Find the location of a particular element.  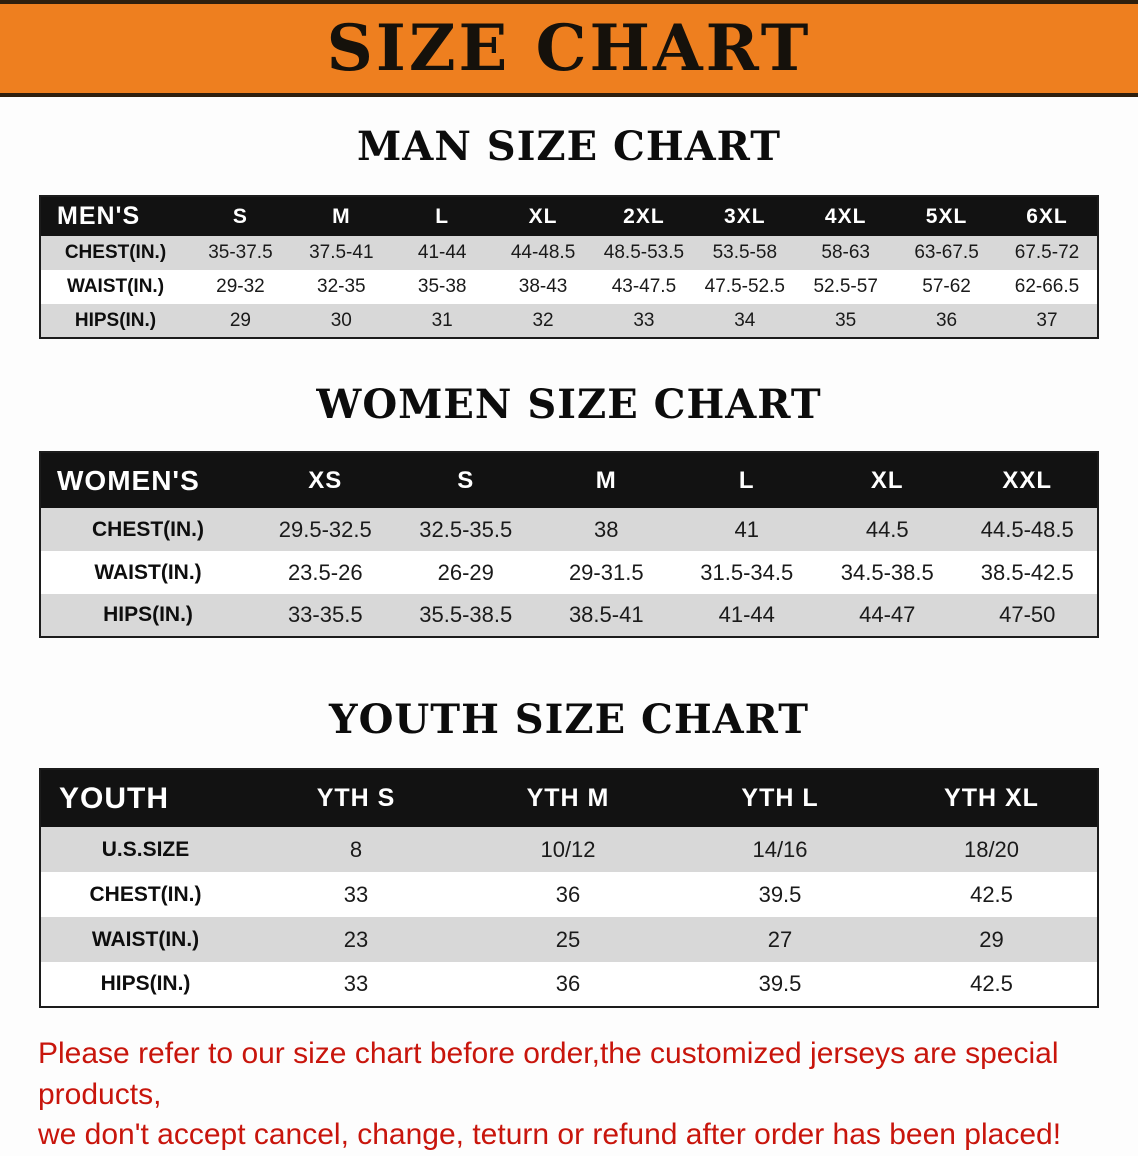

table-corner-label: MEN'S is located at coordinates (115, 216).